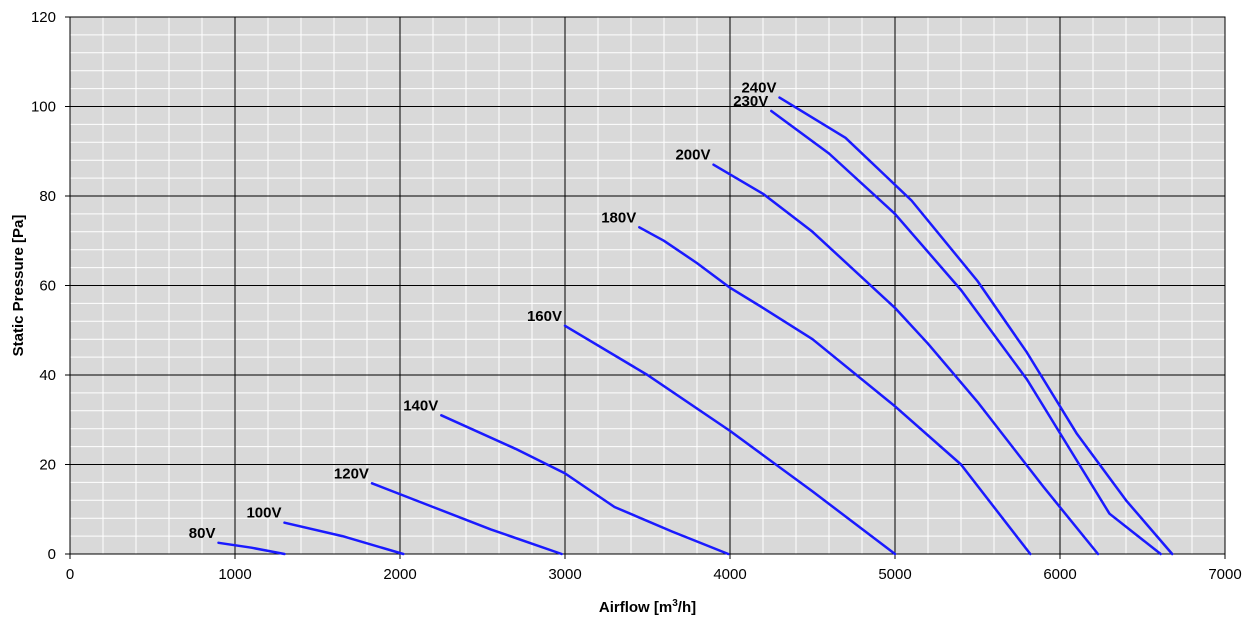 Image resolution: width=1245 pixels, height=619 pixels. I want to click on series-line-160v, so click(730, 440).